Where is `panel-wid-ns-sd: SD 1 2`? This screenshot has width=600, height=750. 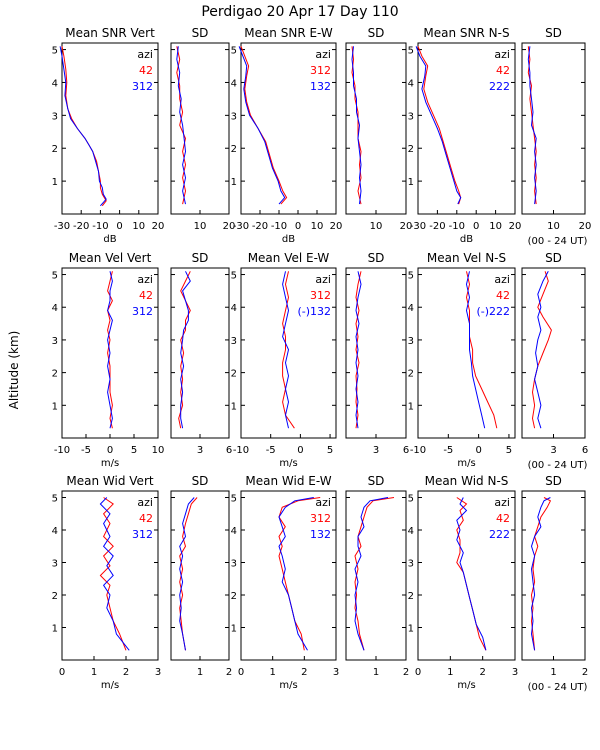
panel-wid-ns-sd: SD 1 2 is located at coordinates (554, 576).